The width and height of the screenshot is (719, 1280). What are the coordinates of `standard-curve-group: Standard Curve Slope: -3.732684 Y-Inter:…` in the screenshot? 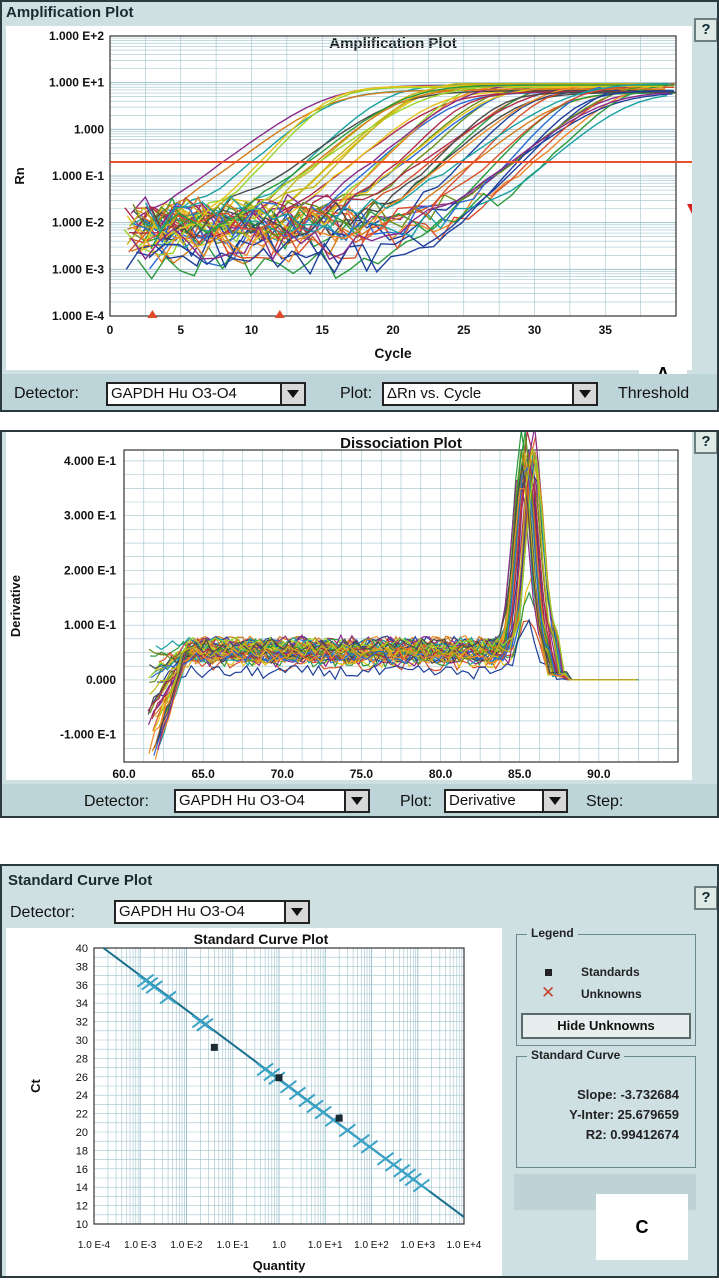 It's located at (606, 1108).